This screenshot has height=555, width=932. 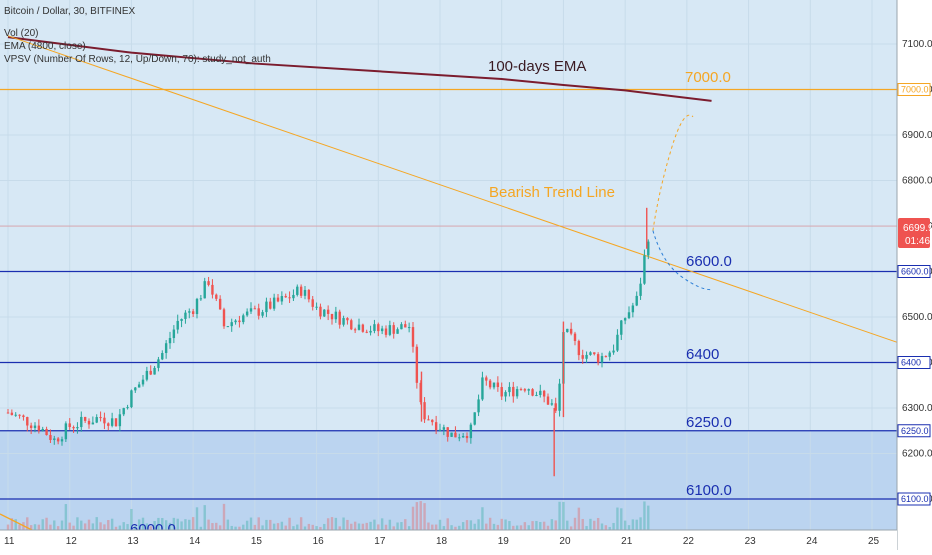 I want to click on indicator-vol: Vol (20), so click(x=21, y=33).